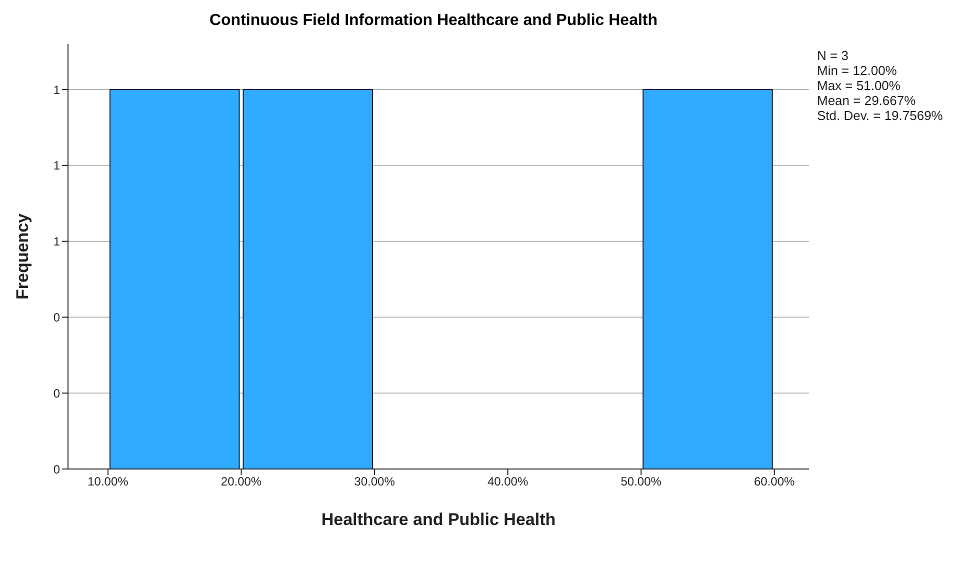 This screenshot has width=967, height=564. Describe the element at coordinates (857, 70) in the screenshot. I see `text: Min = 12.00%` at that location.